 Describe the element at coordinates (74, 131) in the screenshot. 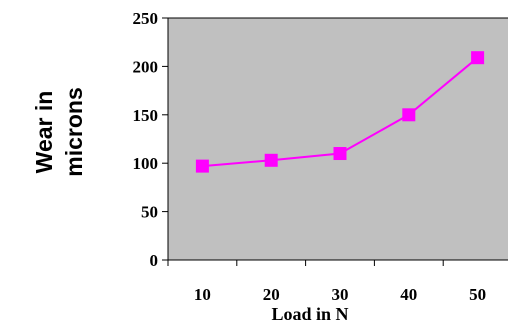

I see `y-axis-title-line-2: microns` at that location.